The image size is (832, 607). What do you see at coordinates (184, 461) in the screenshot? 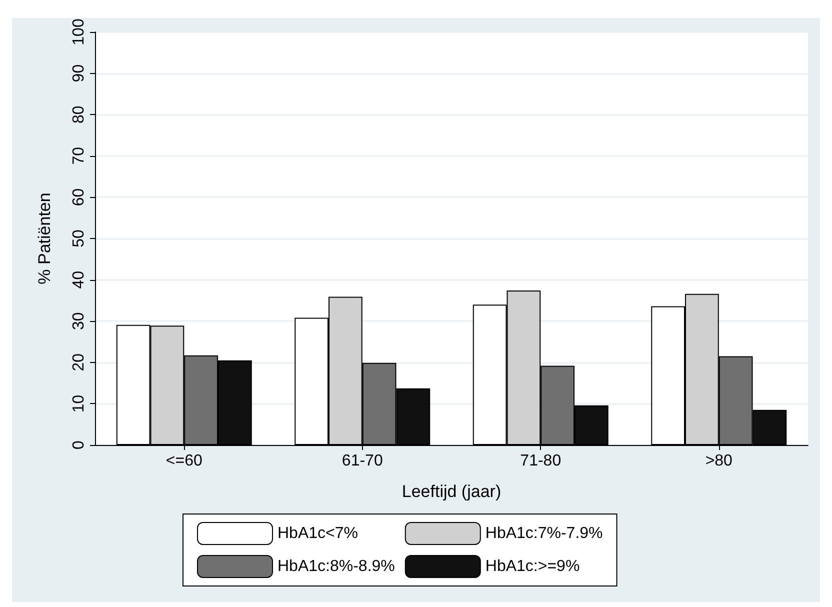
I see `x-tick-label: <=60` at bounding box center [184, 461].